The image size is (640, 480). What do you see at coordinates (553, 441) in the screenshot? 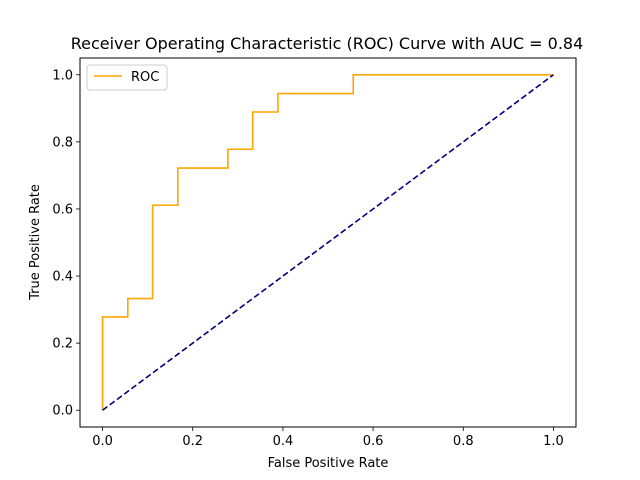
I see `x-tick-label: 1.0` at bounding box center [553, 441].